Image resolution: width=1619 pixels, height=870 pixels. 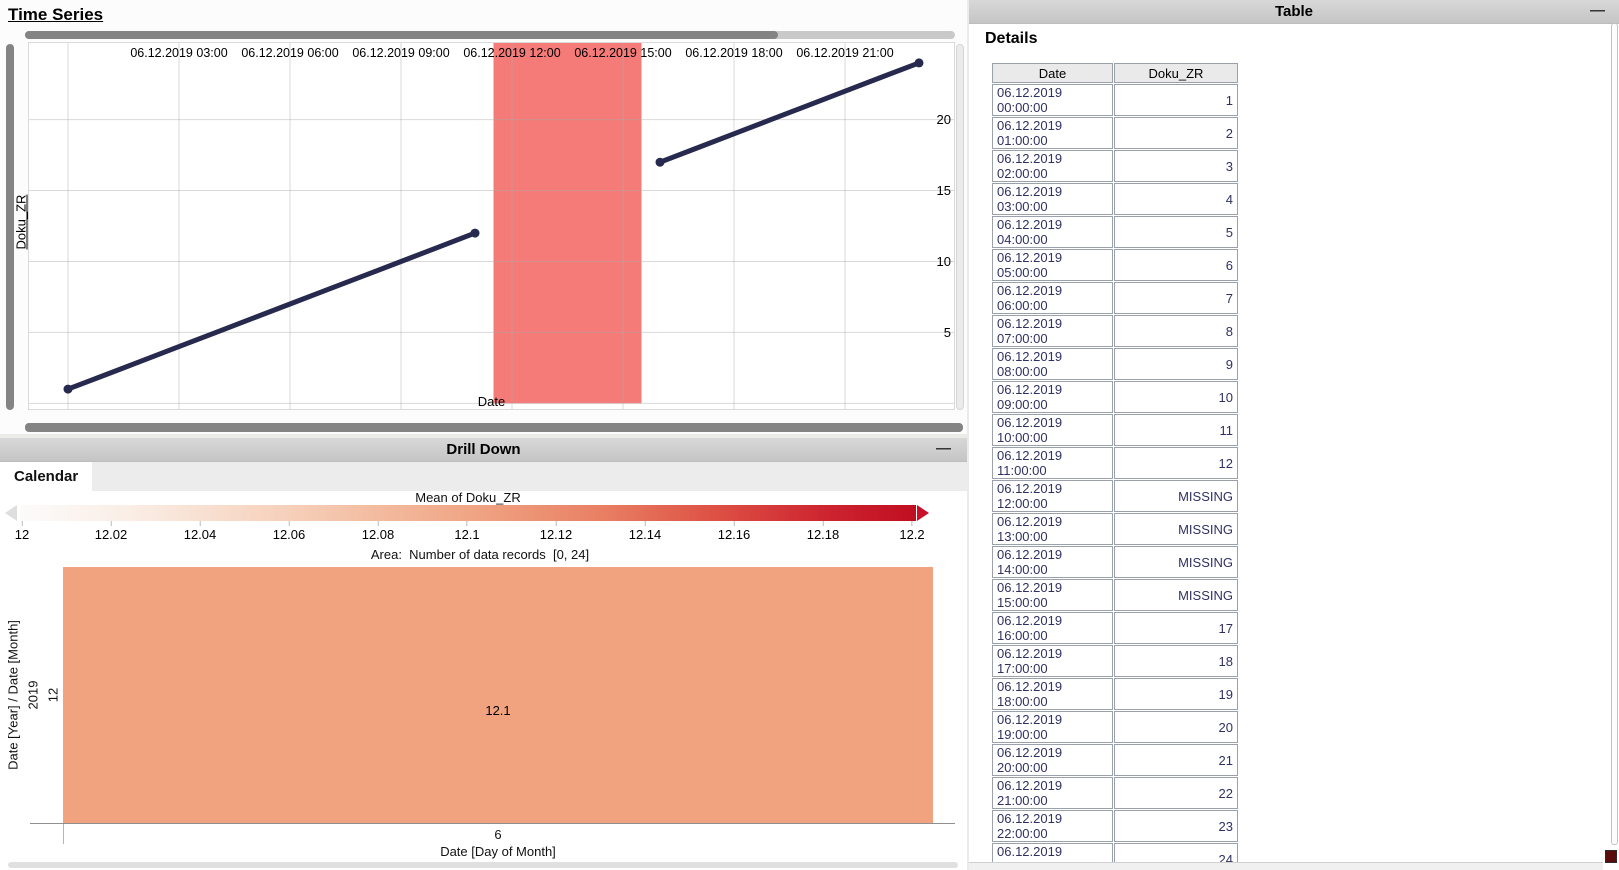 I want to click on table-row: 06.12.2019 17:00:00 18, so click(x=1115, y=661).